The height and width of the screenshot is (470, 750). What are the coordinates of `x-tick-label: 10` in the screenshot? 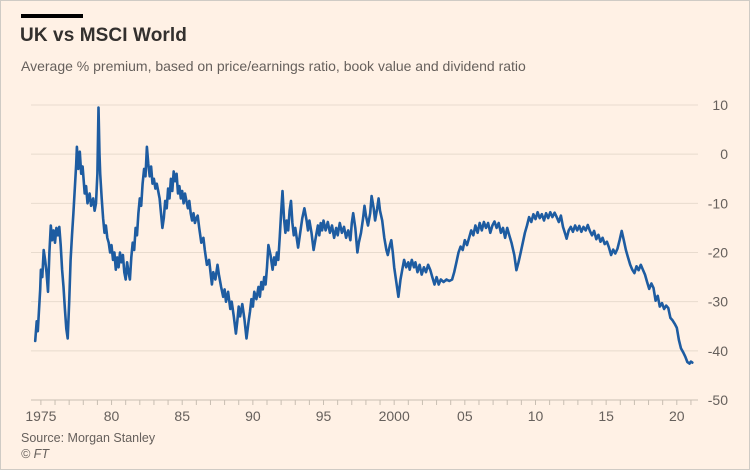 It's located at (536, 416).